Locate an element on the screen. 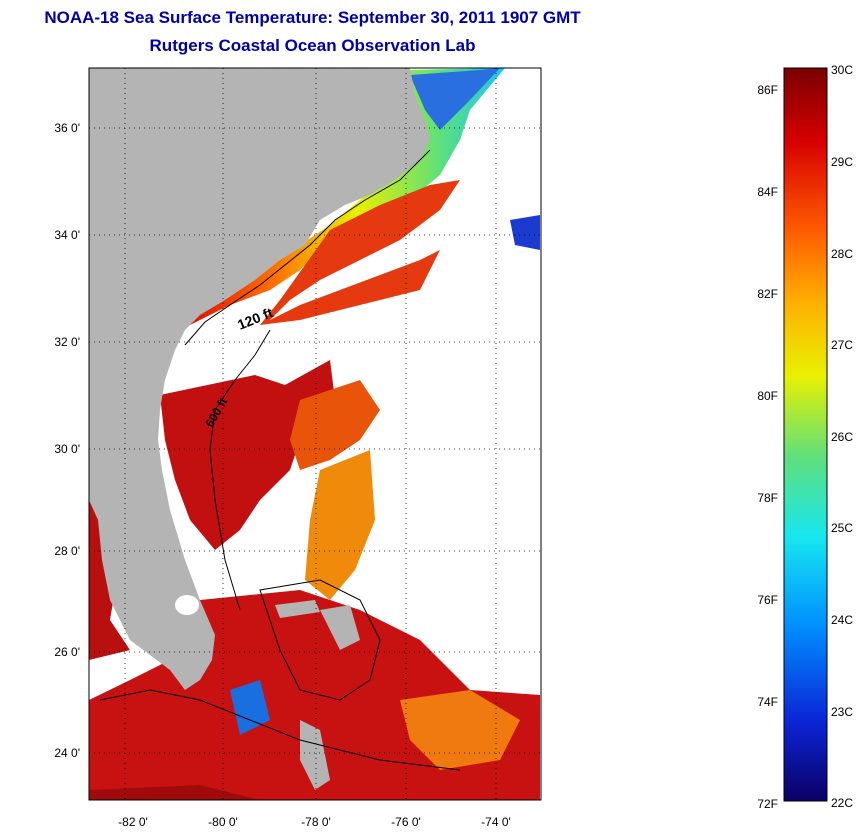 The height and width of the screenshot is (832, 865). colorbar-celsius-labels: 30C 29C 28C 27C 26C 25C 24C 23C 22C is located at coordinates (842, 436).